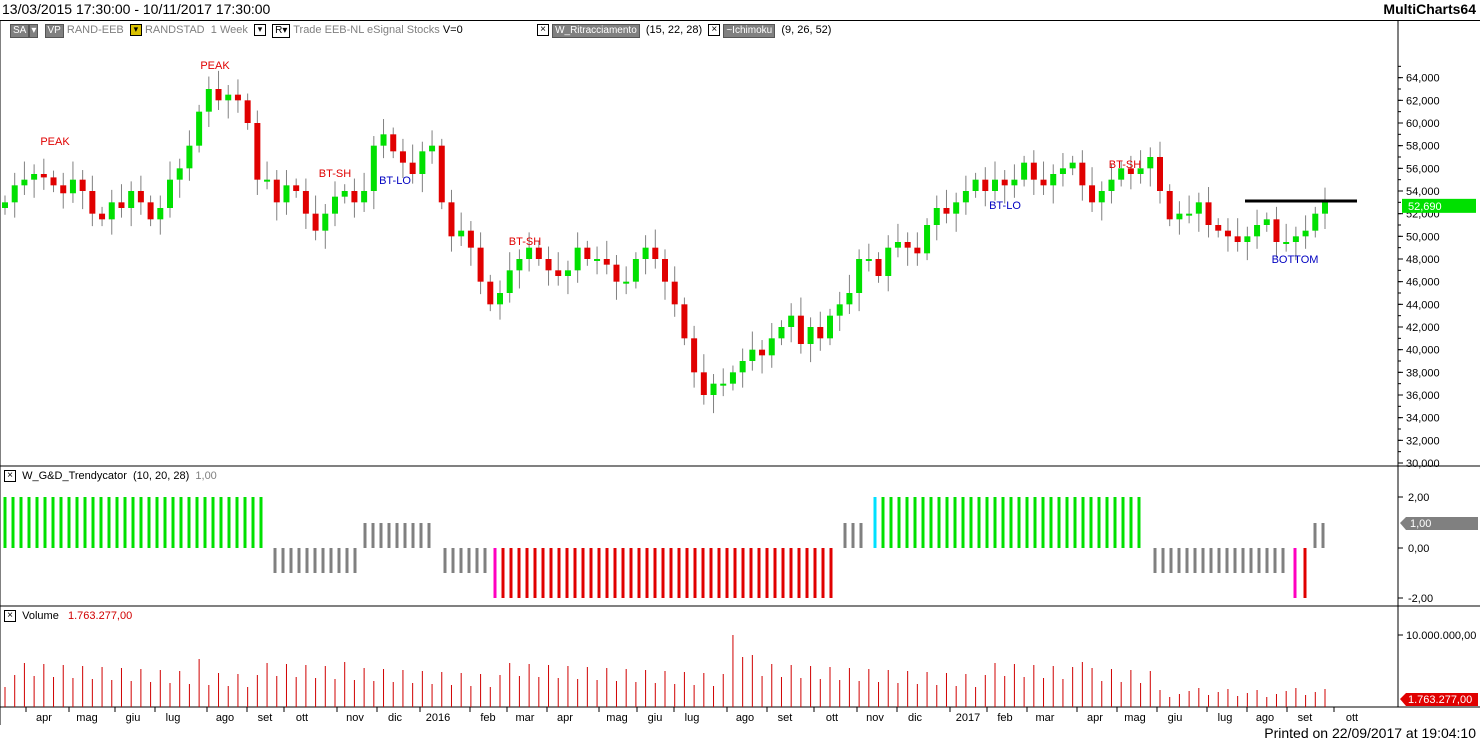 Image resolution: width=1480 pixels, height=742 pixels. What do you see at coordinates (54, 31) in the screenshot?
I see `vp-button: VP` at bounding box center [54, 31].